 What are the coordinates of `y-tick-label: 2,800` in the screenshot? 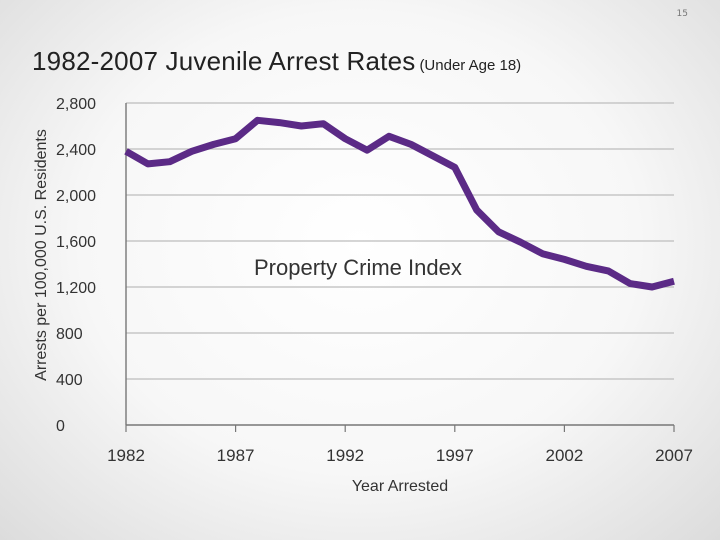 It's located at (76, 104).